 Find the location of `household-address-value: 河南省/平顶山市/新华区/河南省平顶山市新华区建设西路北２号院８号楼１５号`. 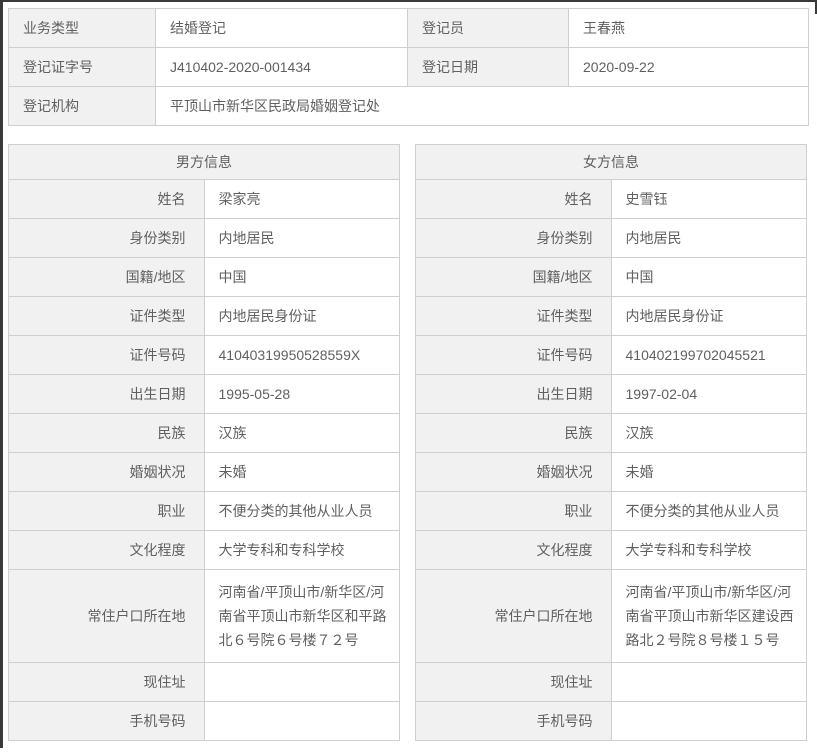

household-address-value: 河南省/平顶山市/新华区/河南省平顶山市新华区建设西路北２号院８号楼１５号 is located at coordinates (708, 616).